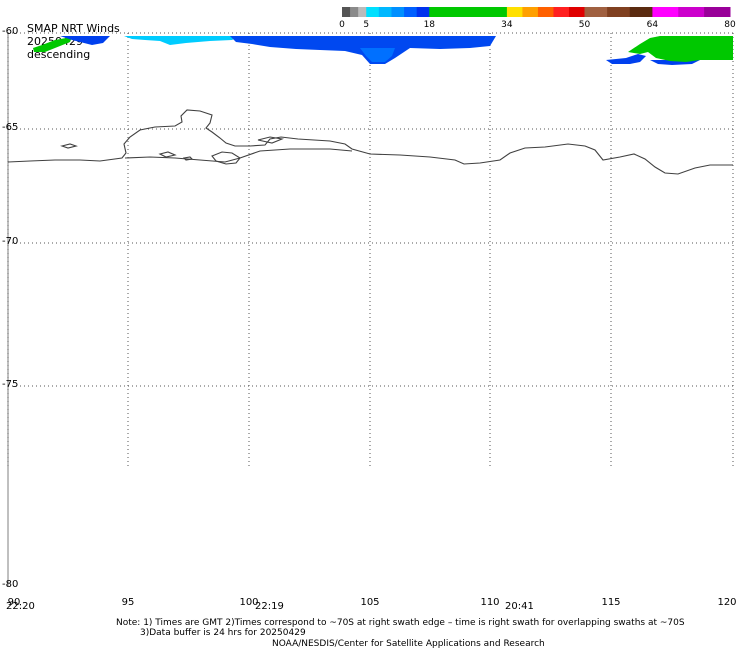 This screenshot has height=650, width=740. I want to click on longitude-label: 115, so click(611, 602).